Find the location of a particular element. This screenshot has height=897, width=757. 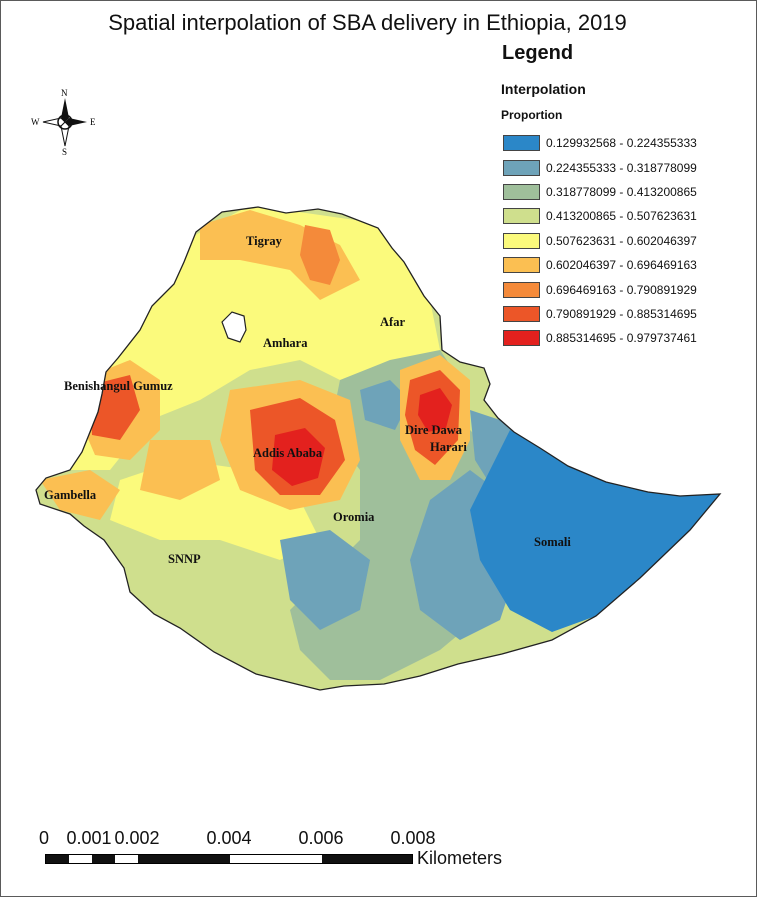

surface-class-2-c is located at coordinates (385, 405).